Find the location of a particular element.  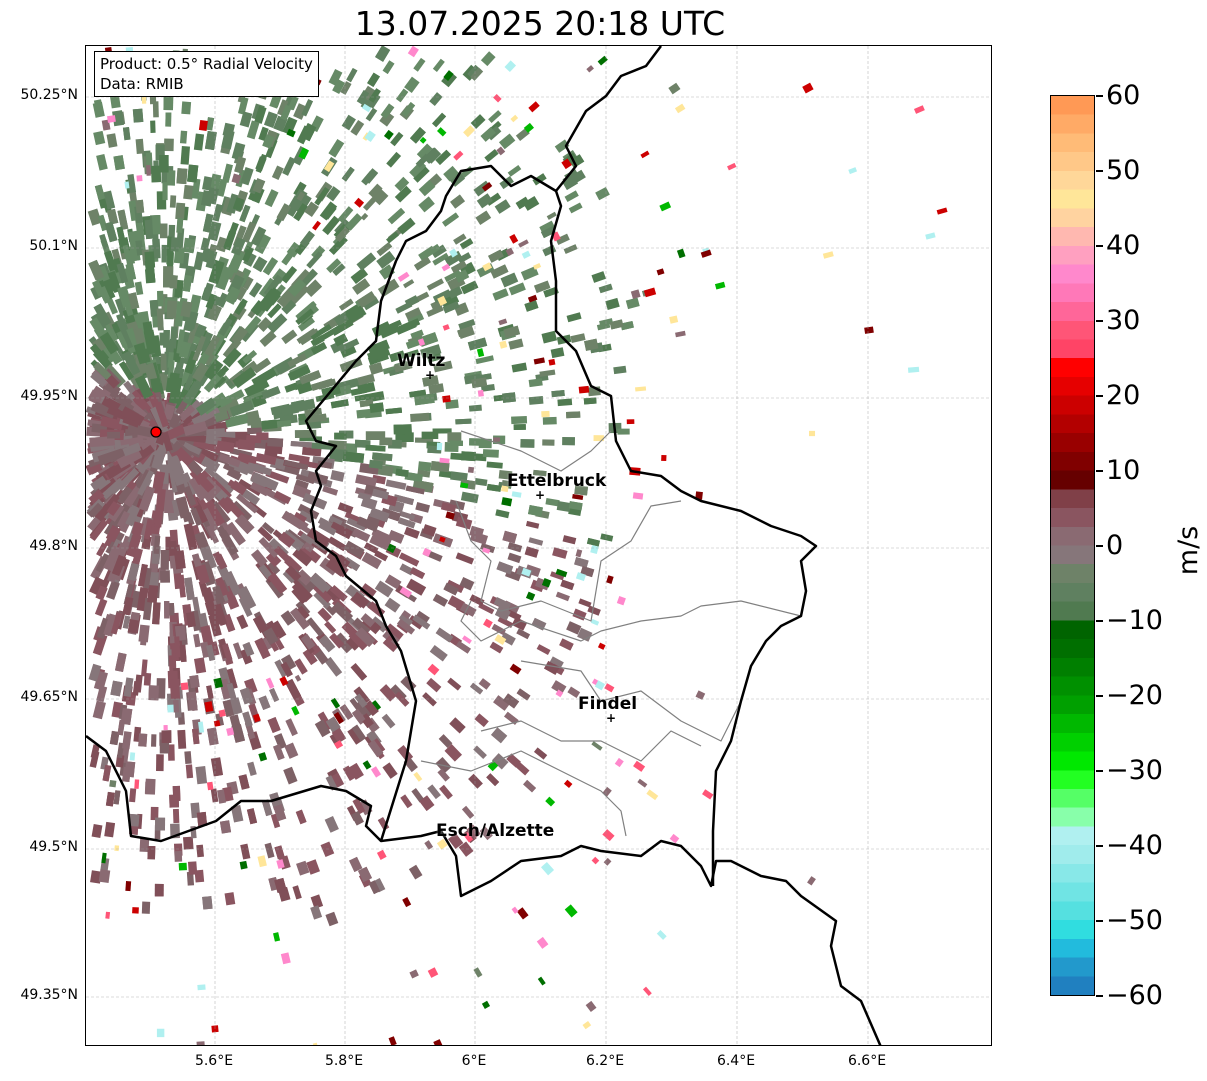

district-border is located at coordinates (631, 621).